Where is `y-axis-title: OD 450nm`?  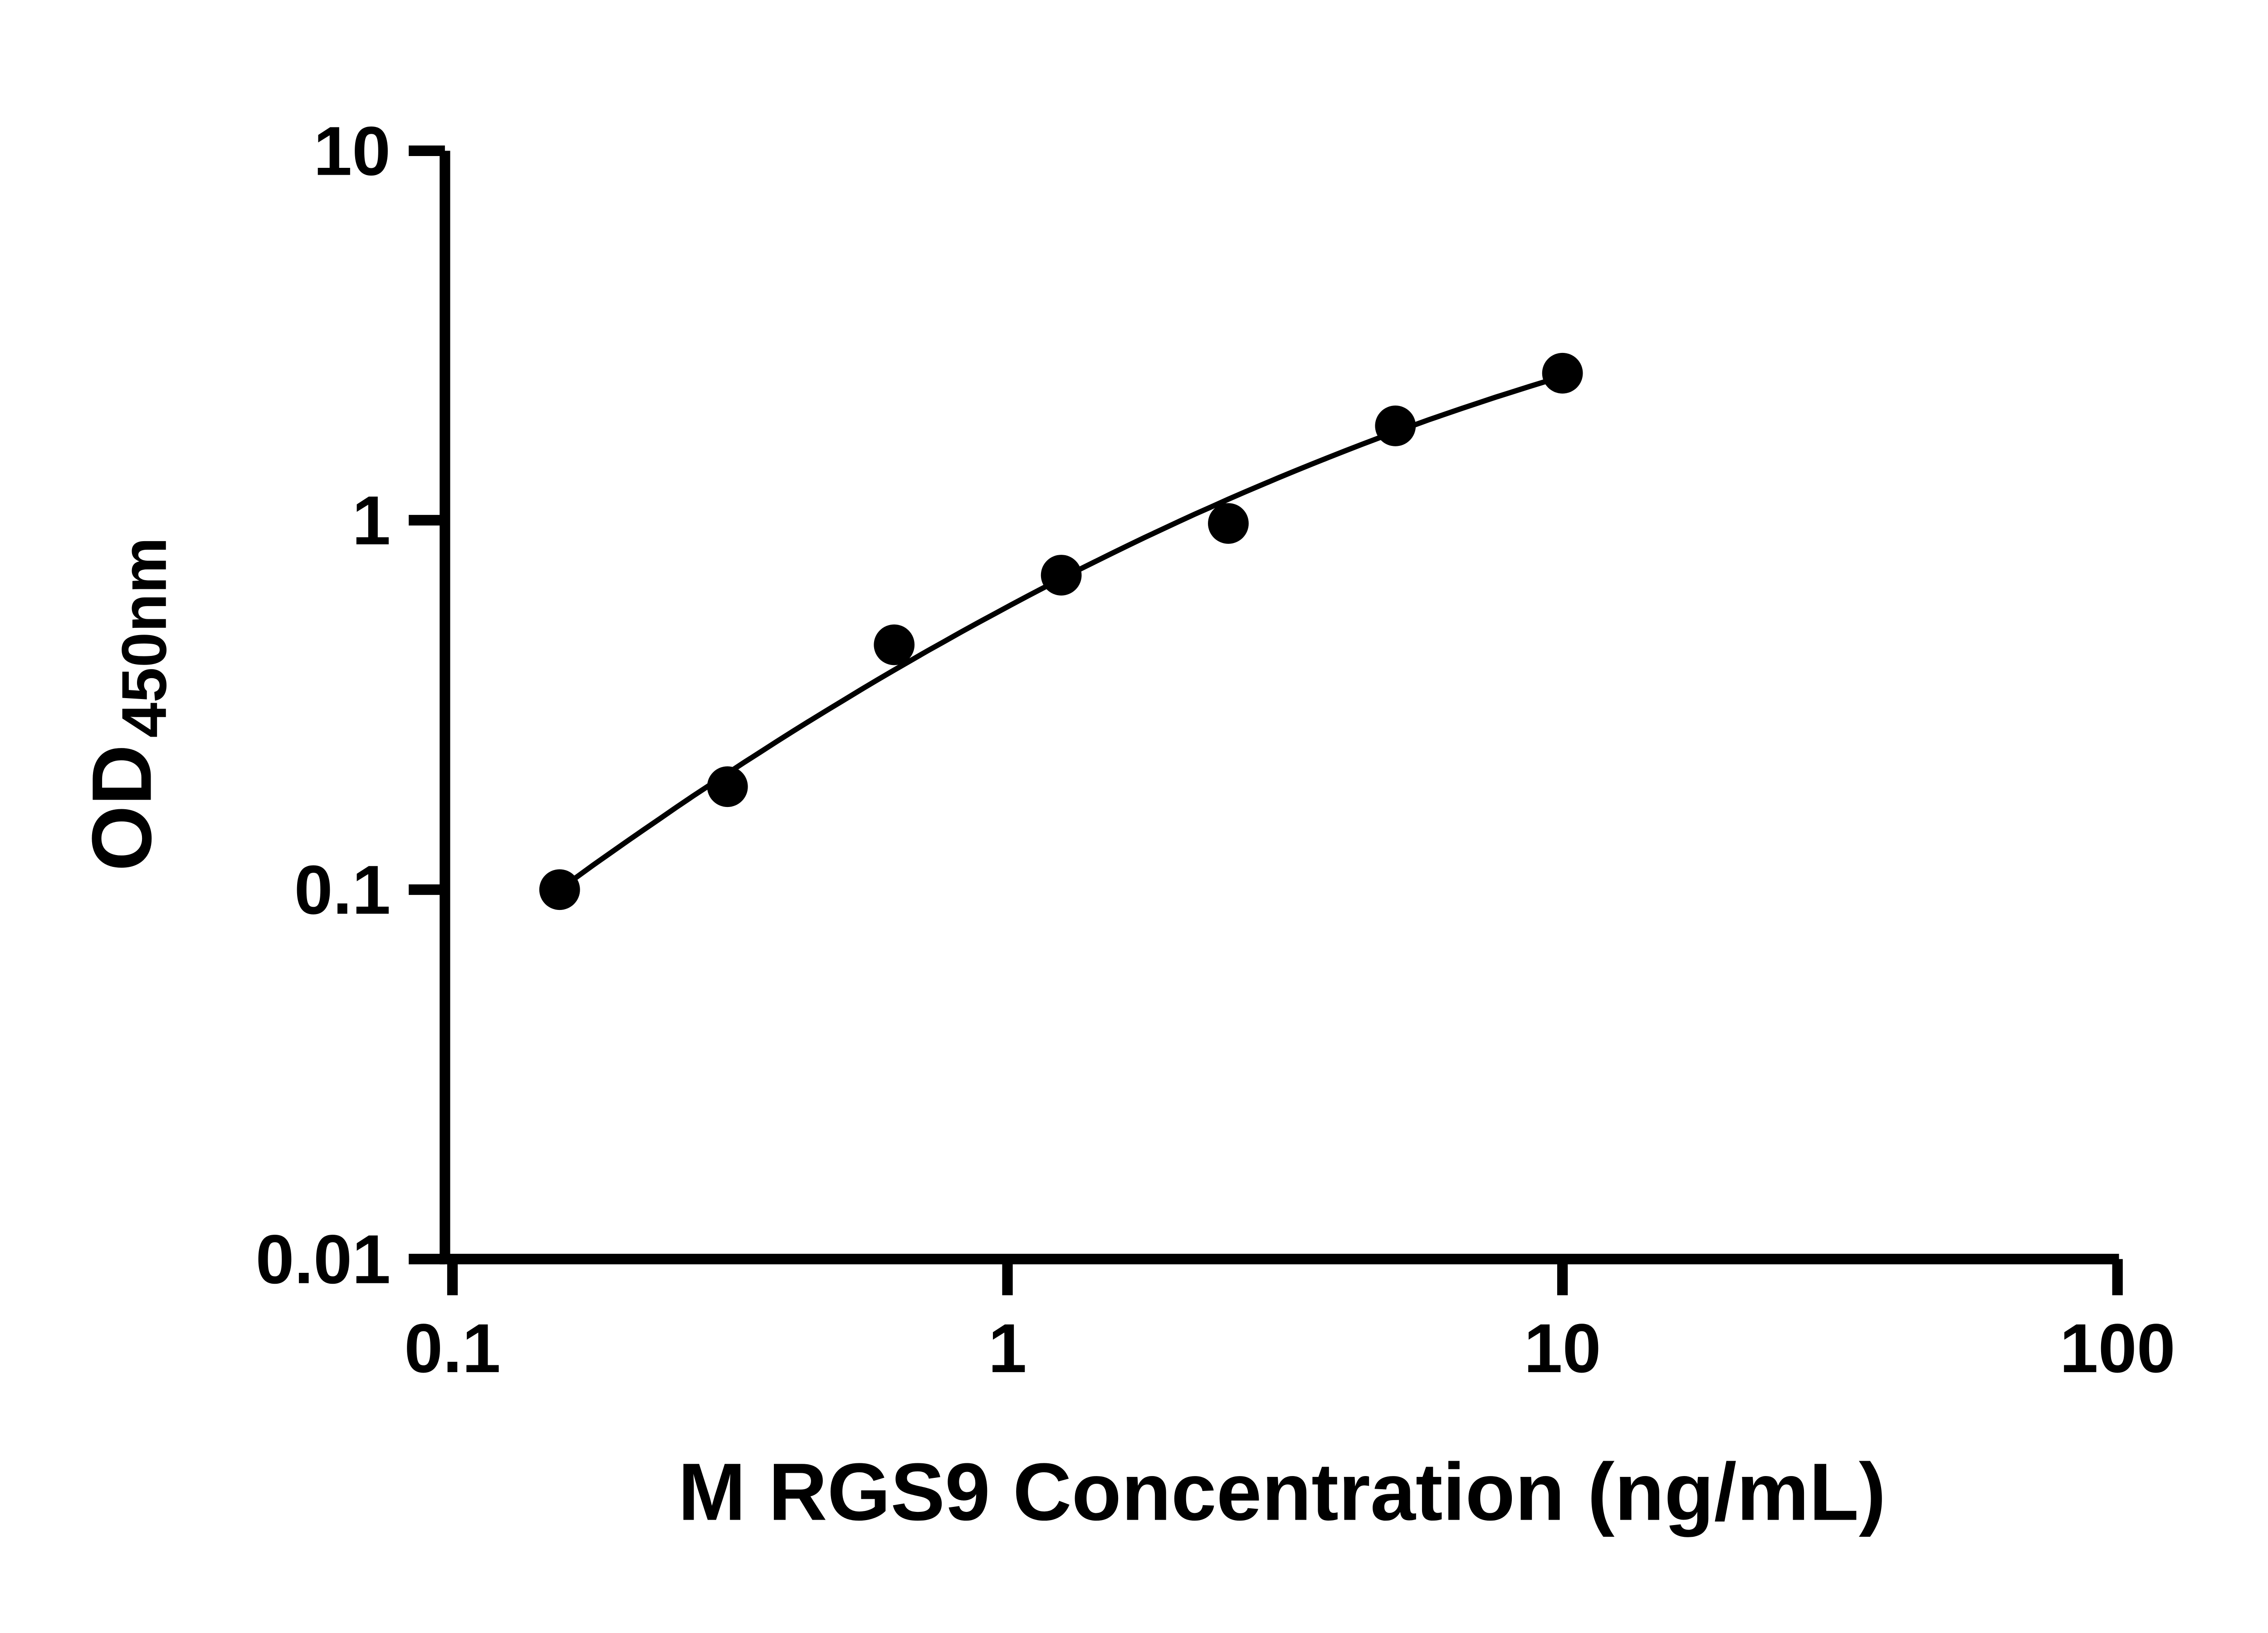
y-axis-title: OD 450nm is located at coordinates (126, 704).